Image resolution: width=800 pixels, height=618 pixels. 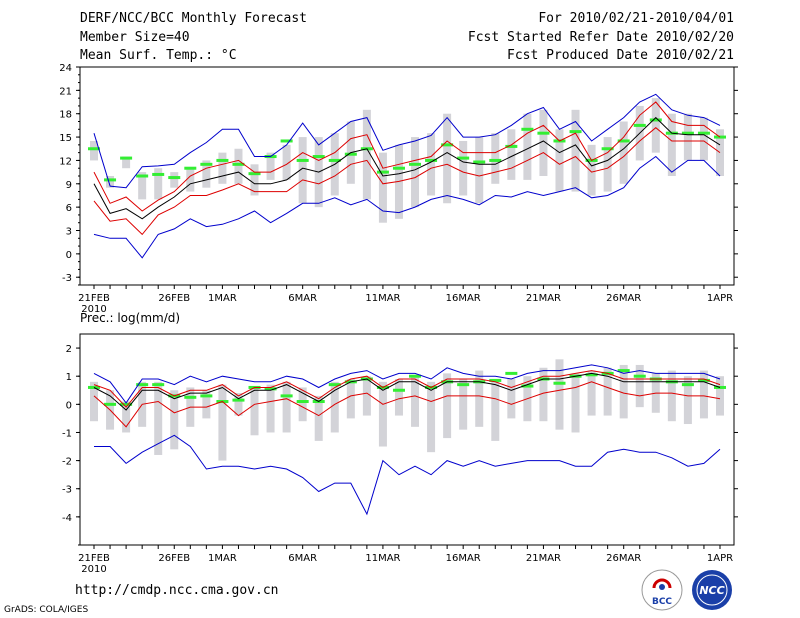 I want to click on ncc-logo-icon: NCC, so click(x=712, y=590).